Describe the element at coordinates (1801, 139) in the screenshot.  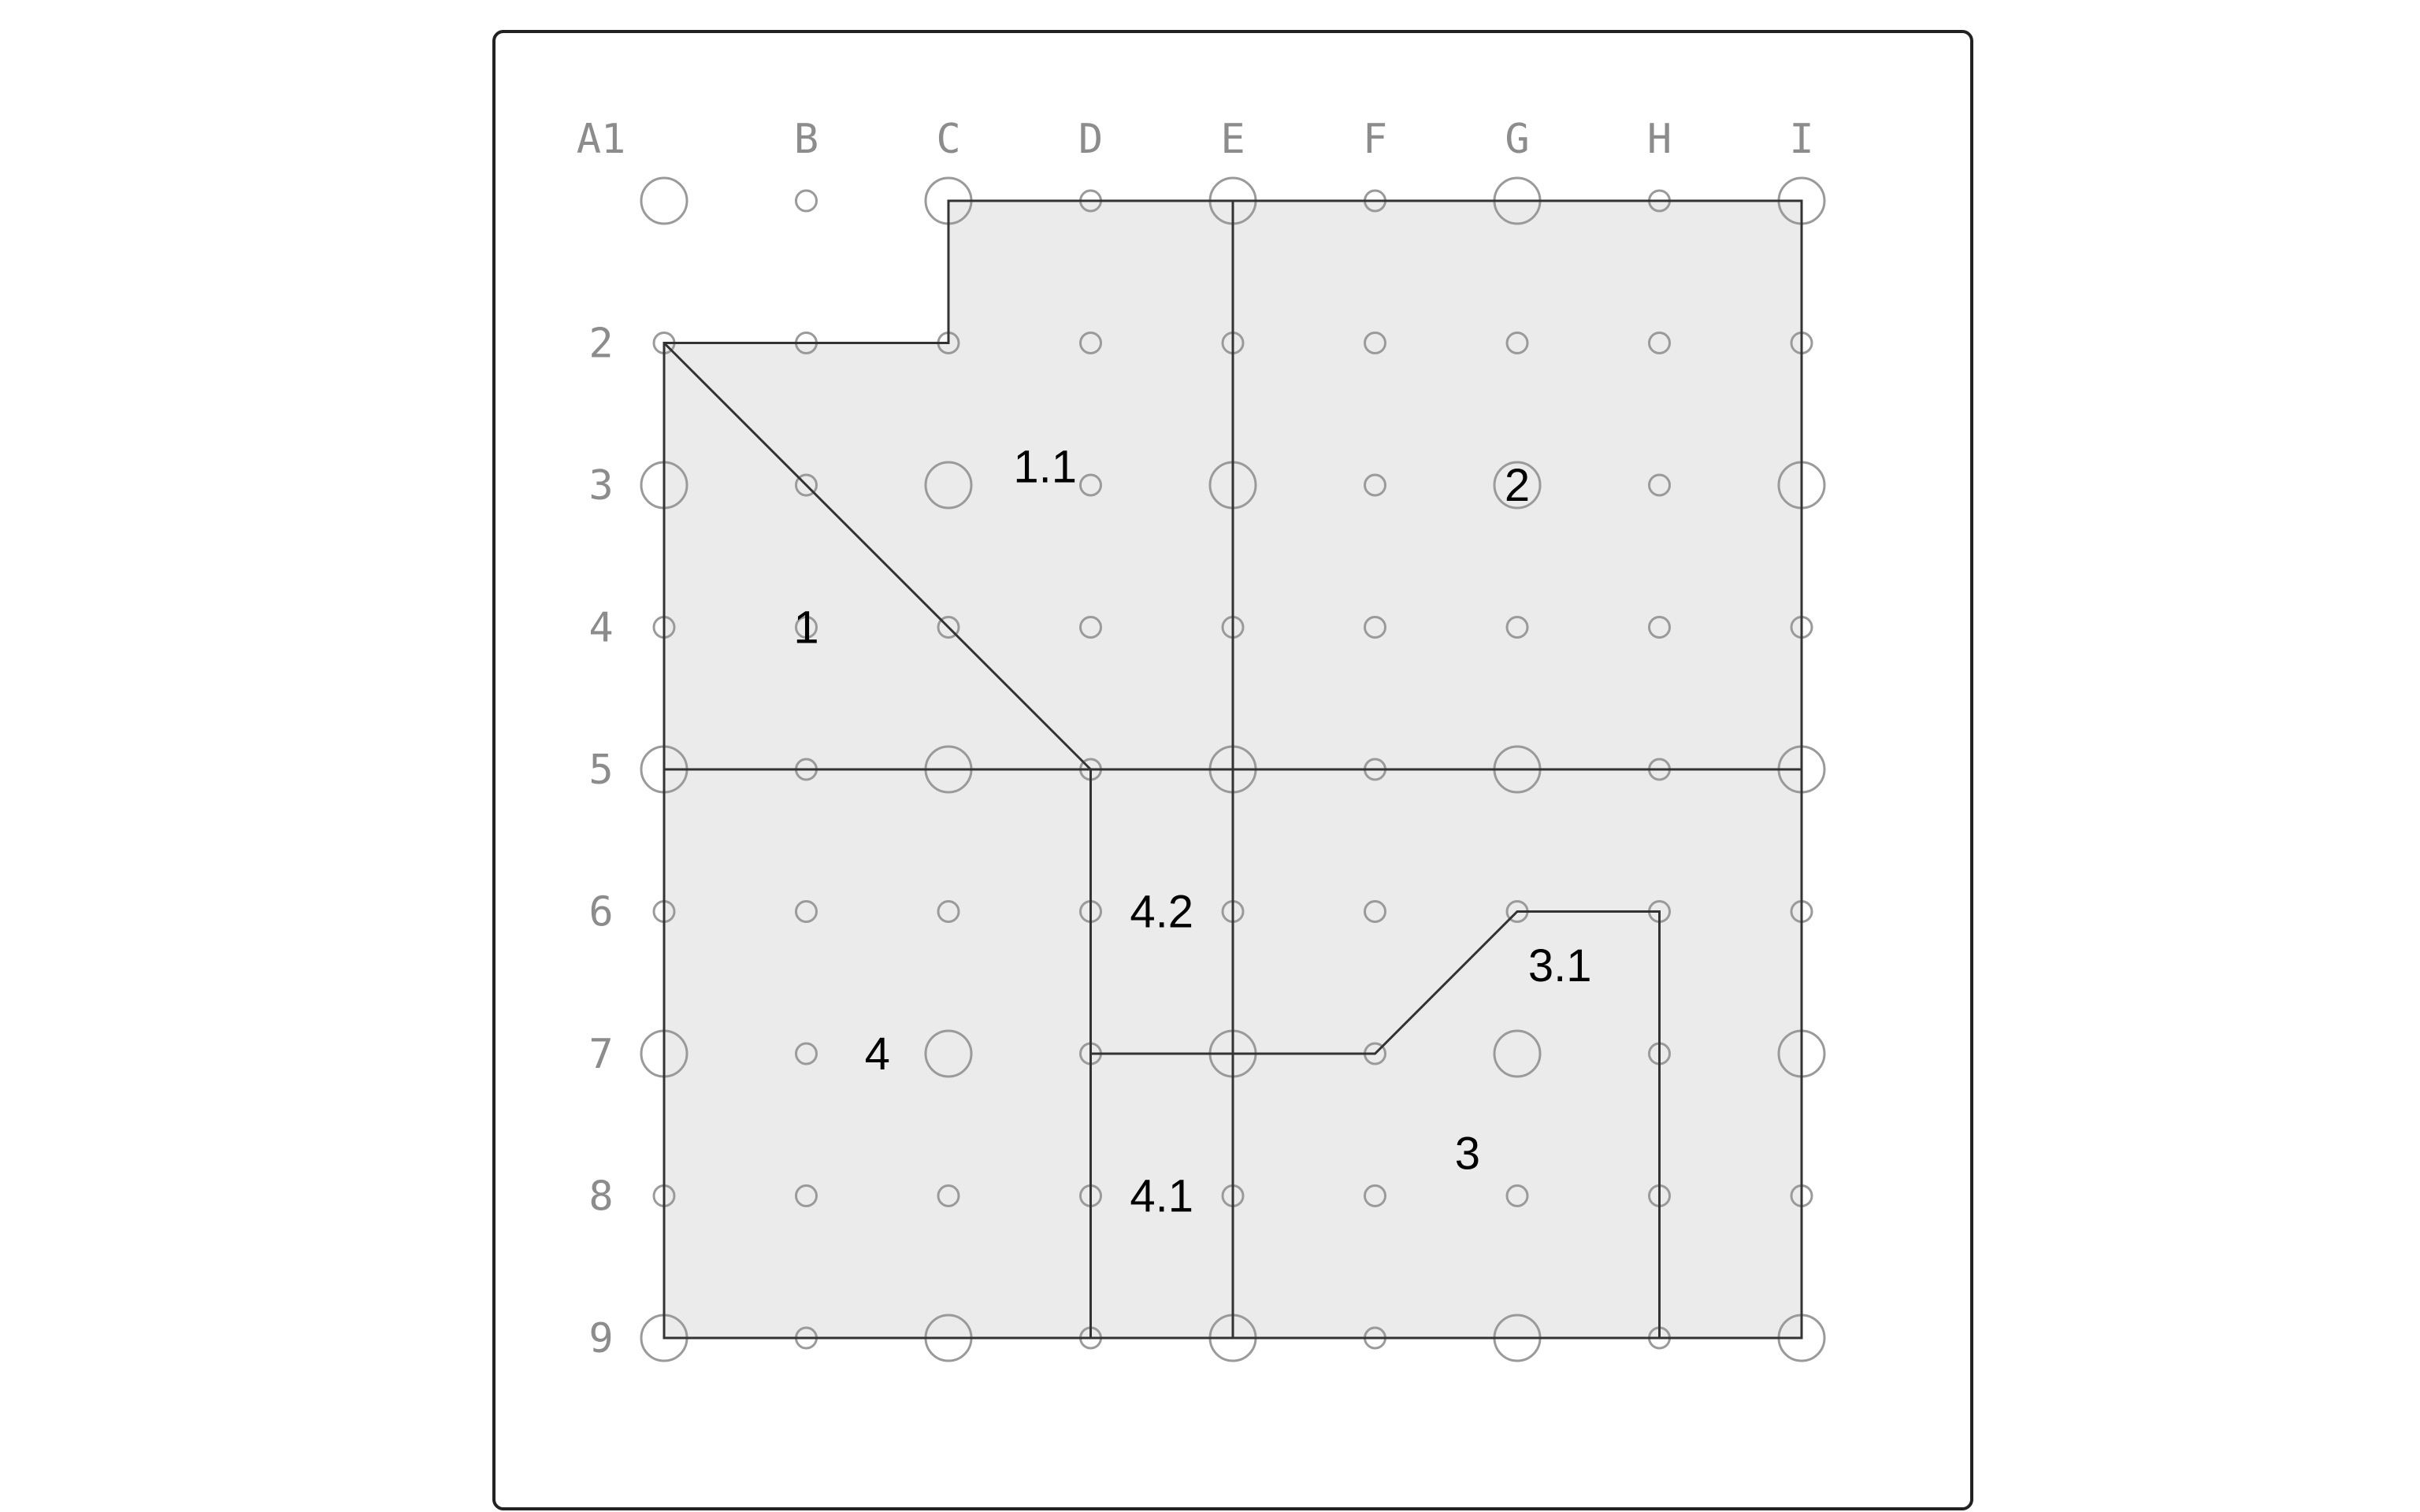
I see `column-label: I` at that location.